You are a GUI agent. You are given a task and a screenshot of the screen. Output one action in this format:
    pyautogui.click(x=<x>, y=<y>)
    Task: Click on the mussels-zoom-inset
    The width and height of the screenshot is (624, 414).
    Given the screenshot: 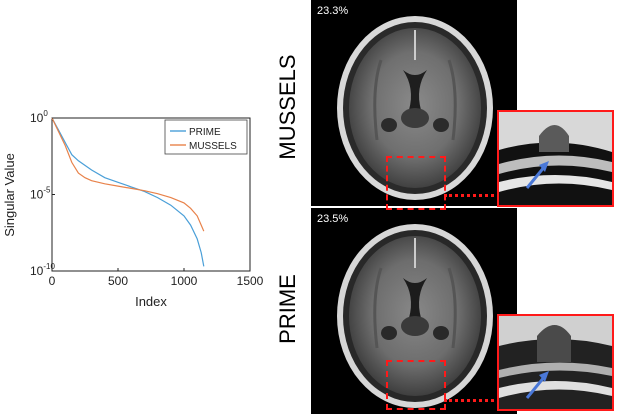 What is the action you would take?
    pyautogui.click(x=555, y=158)
    